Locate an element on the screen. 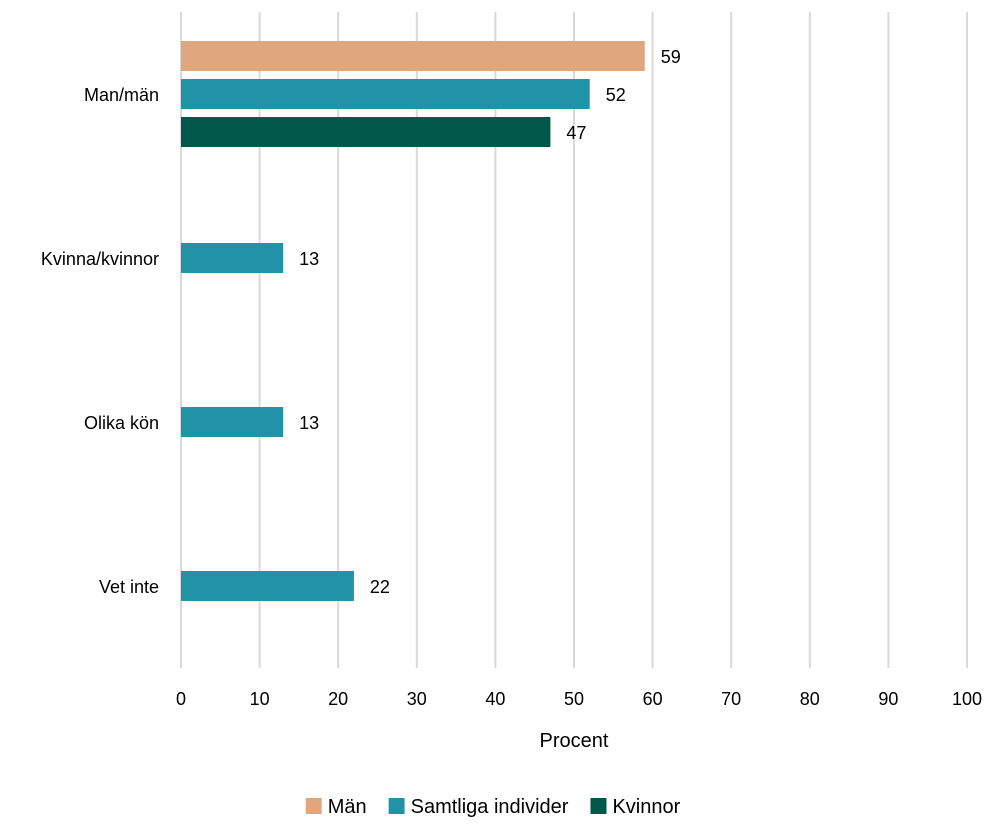  category-label: Olika kön is located at coordinates (121, 423).